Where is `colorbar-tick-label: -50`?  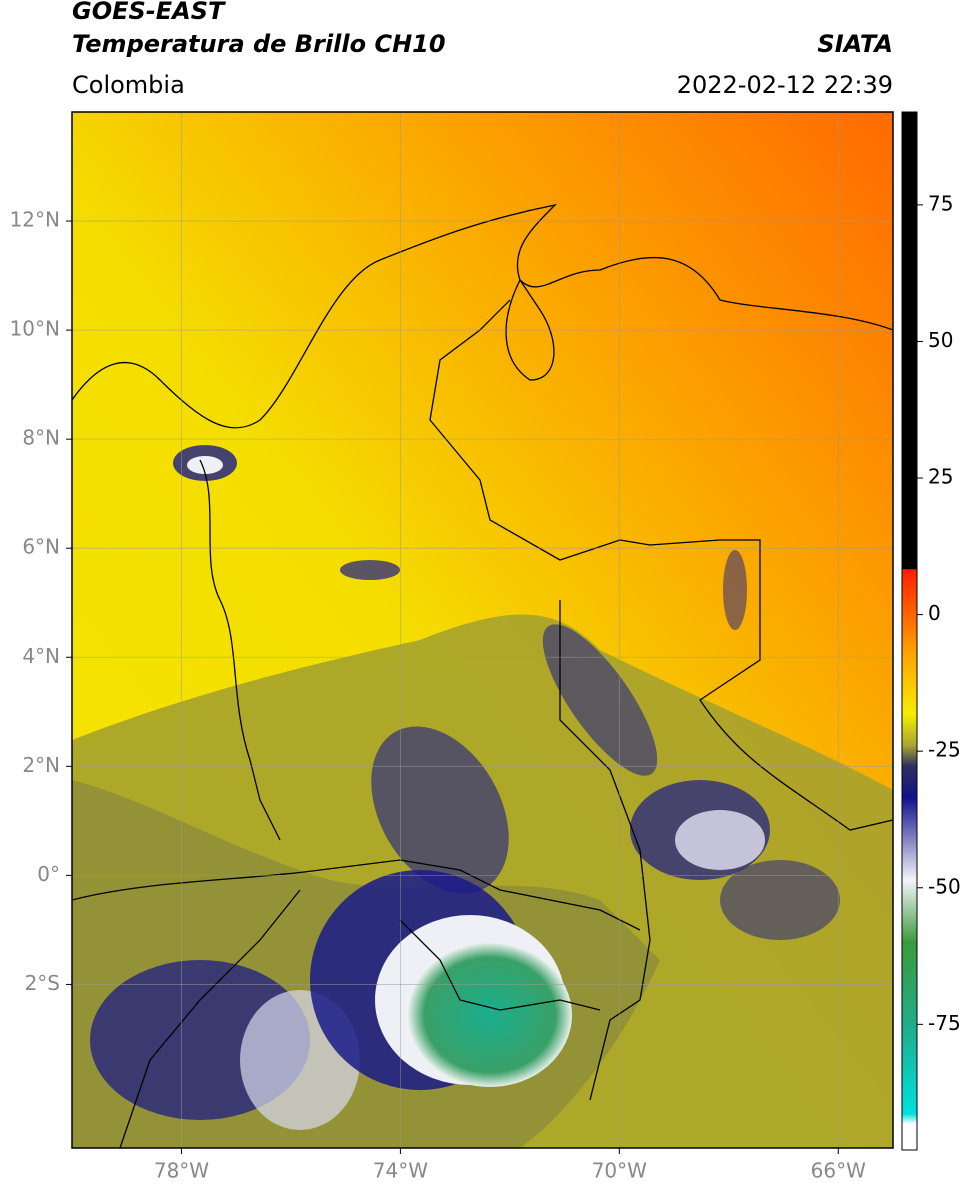
colorbar-tick-label: -50 is located at coordinates (944, 886).